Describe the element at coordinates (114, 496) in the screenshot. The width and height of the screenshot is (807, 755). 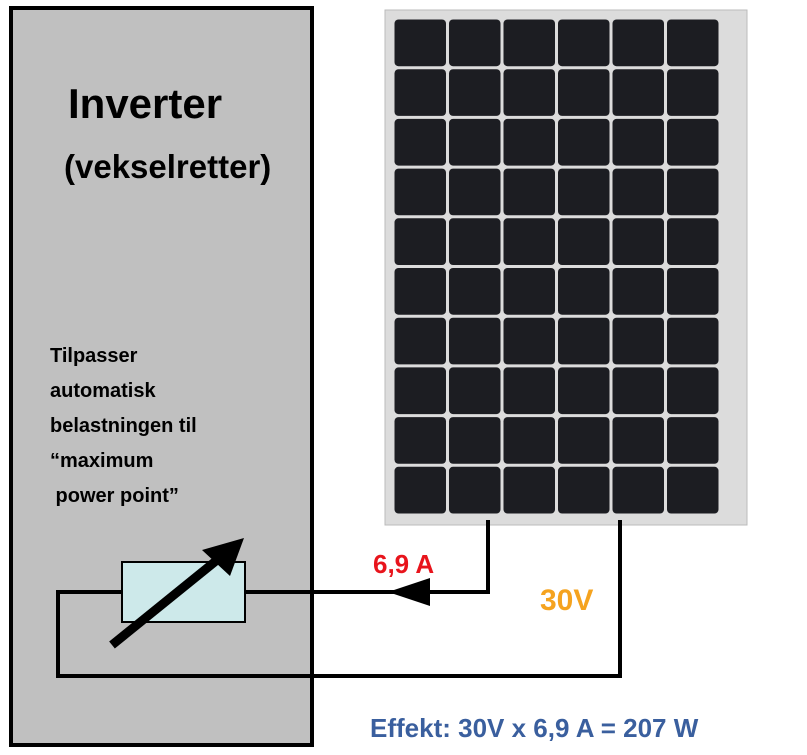
I see `description-line: power point”` at that location.